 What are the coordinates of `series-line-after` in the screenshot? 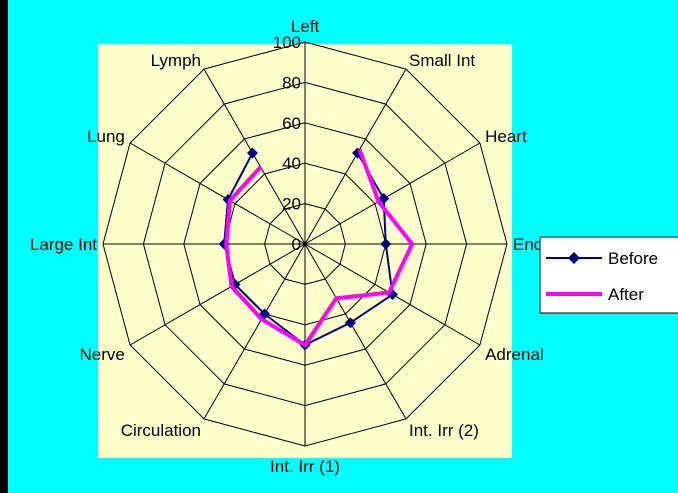 It's located at (319, 247).